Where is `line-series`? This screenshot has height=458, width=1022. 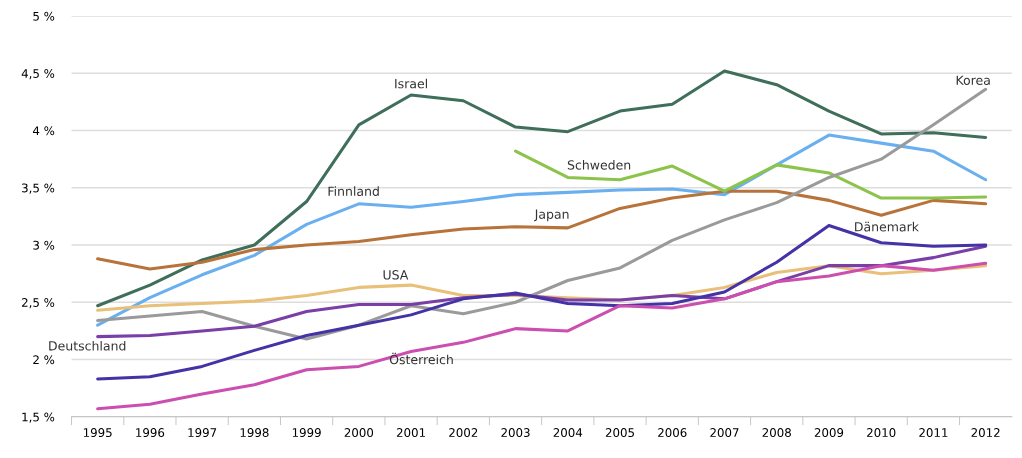
line-series is located at coordinates (751, 174).